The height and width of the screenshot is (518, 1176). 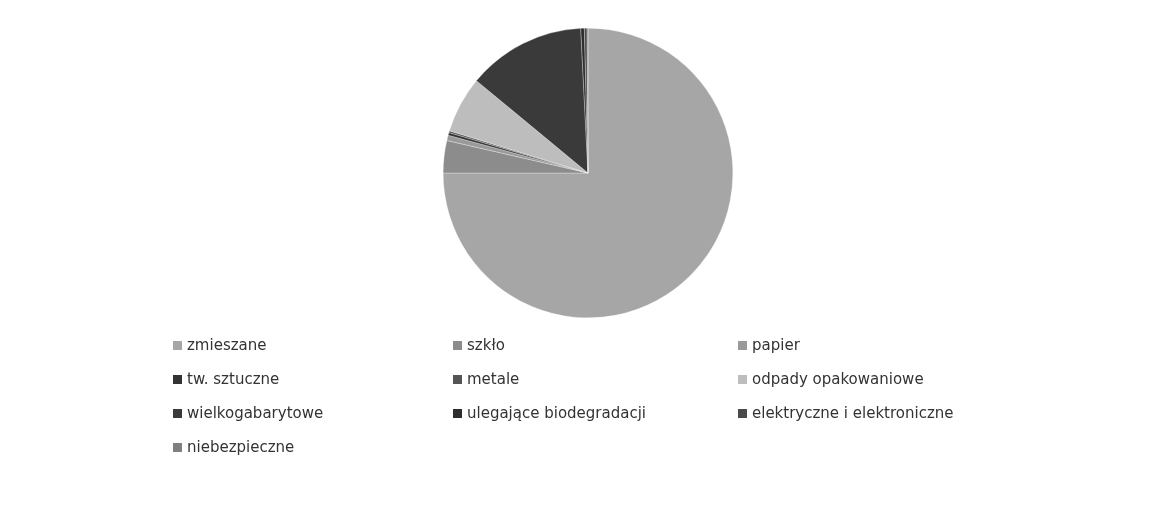 I want to click on legend-label: wielkogabarytowe, so click(x=255, y=413).